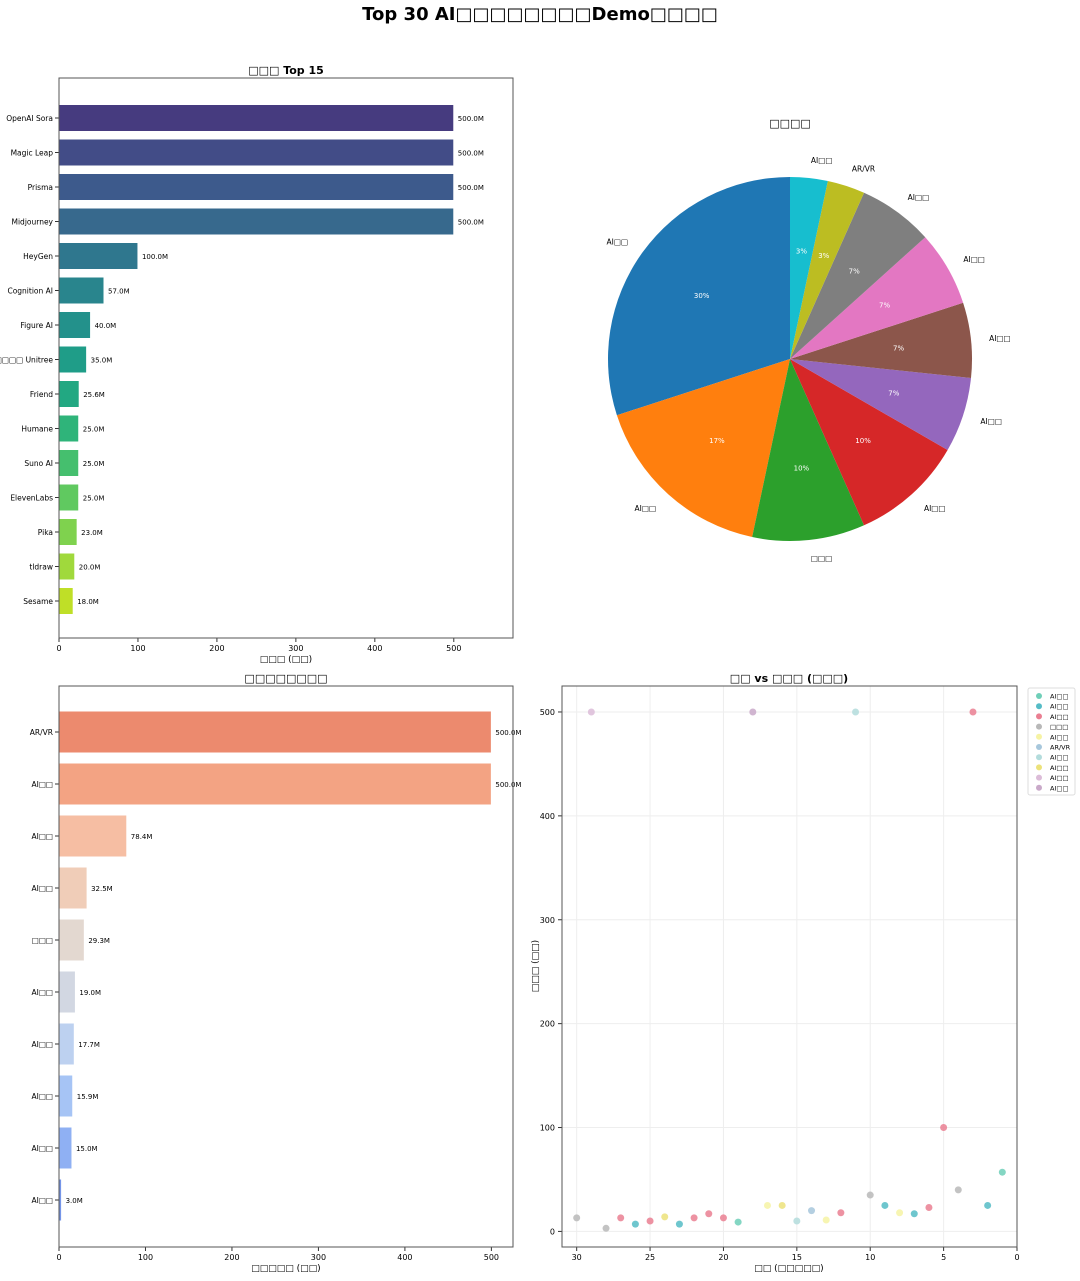 This screenshot has height=1281, width=1080. I want to click on x-tick-label: 200, so click(216, 648).